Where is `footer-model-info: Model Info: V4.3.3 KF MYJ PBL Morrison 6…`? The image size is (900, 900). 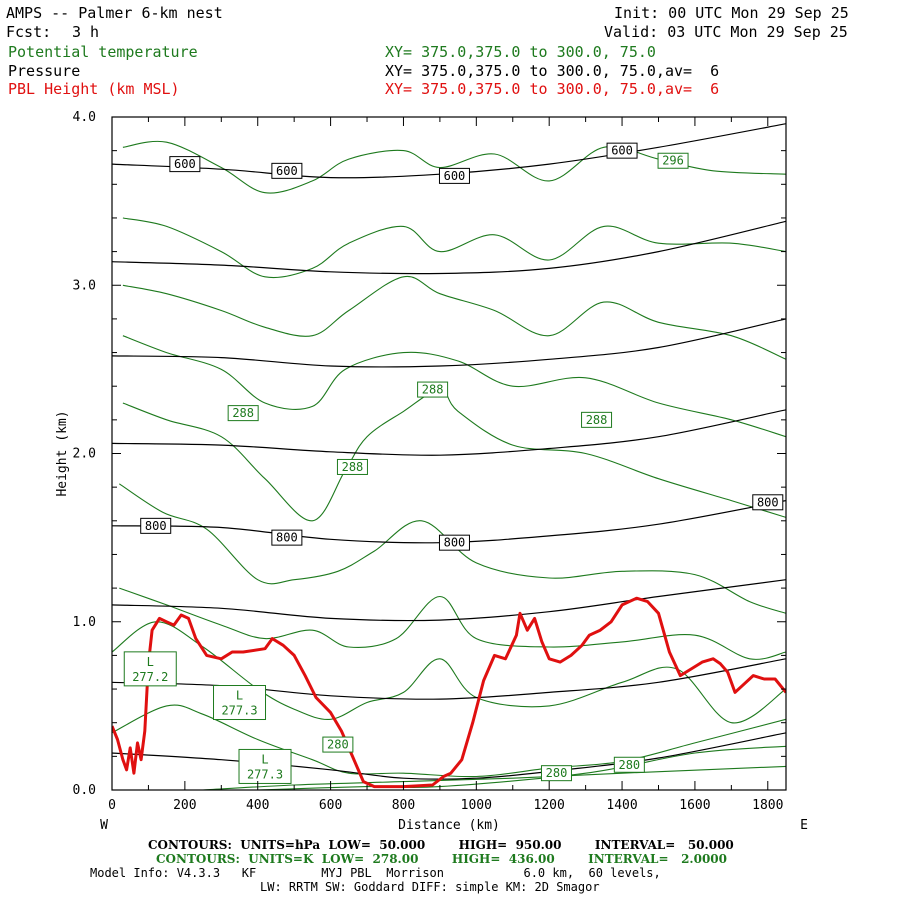 footer-model-info: Model Info: V4.3.3 KF MYJ PBL Morrison 6… is located at coordinates (375, 873).